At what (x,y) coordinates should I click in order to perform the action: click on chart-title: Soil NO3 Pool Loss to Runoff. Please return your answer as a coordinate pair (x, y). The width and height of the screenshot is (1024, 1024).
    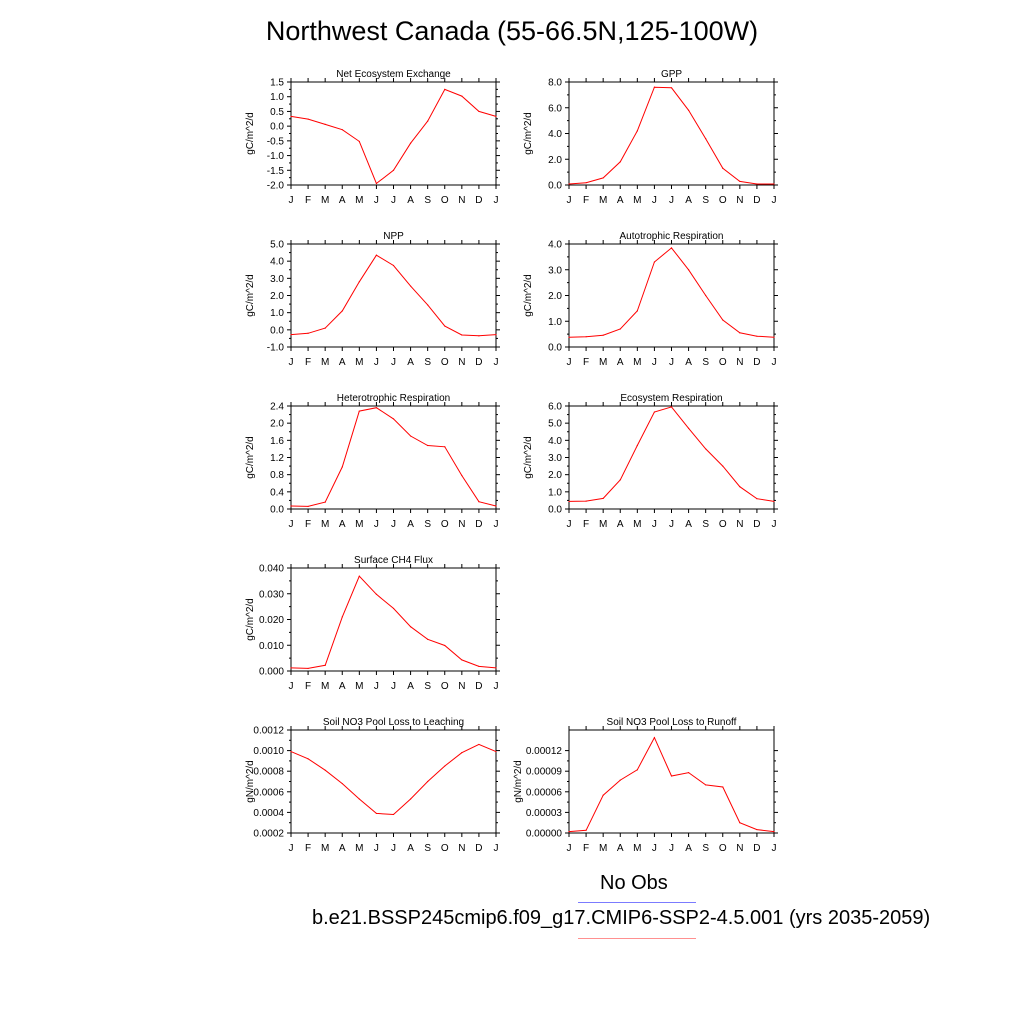
    Looking at the image, I should click on (672, 722).